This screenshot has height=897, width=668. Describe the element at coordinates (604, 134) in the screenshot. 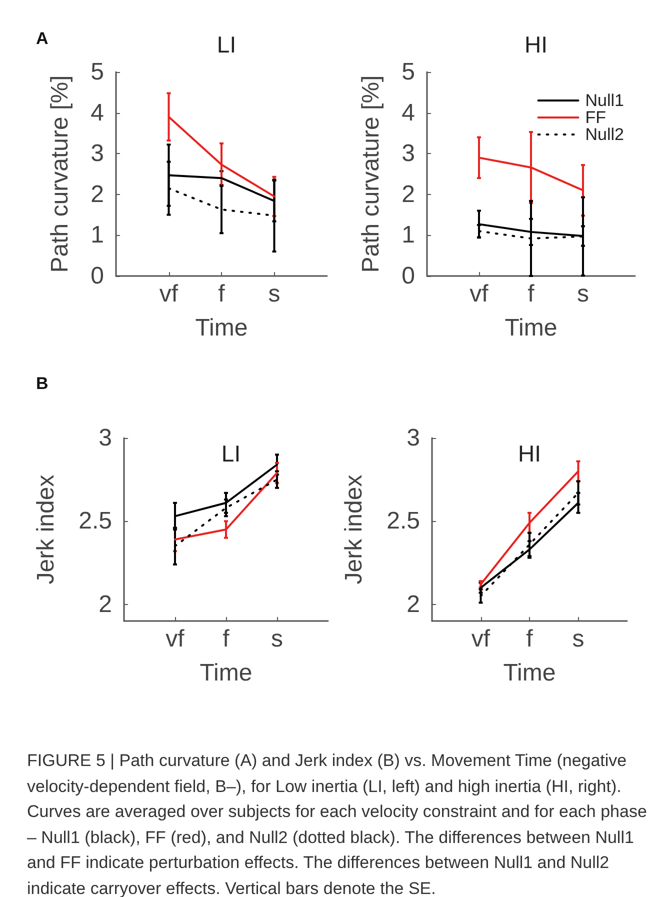

I see `legend-label: Null2` at that location.